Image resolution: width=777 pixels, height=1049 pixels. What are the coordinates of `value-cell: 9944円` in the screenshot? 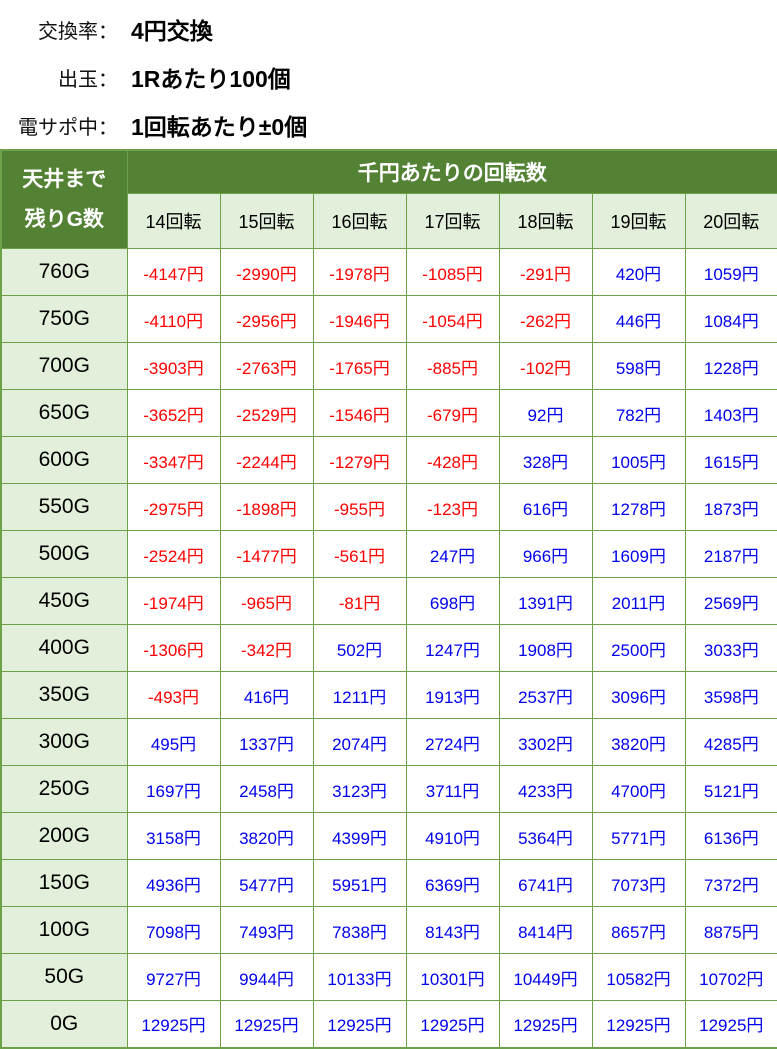 It's located at (266, 977).